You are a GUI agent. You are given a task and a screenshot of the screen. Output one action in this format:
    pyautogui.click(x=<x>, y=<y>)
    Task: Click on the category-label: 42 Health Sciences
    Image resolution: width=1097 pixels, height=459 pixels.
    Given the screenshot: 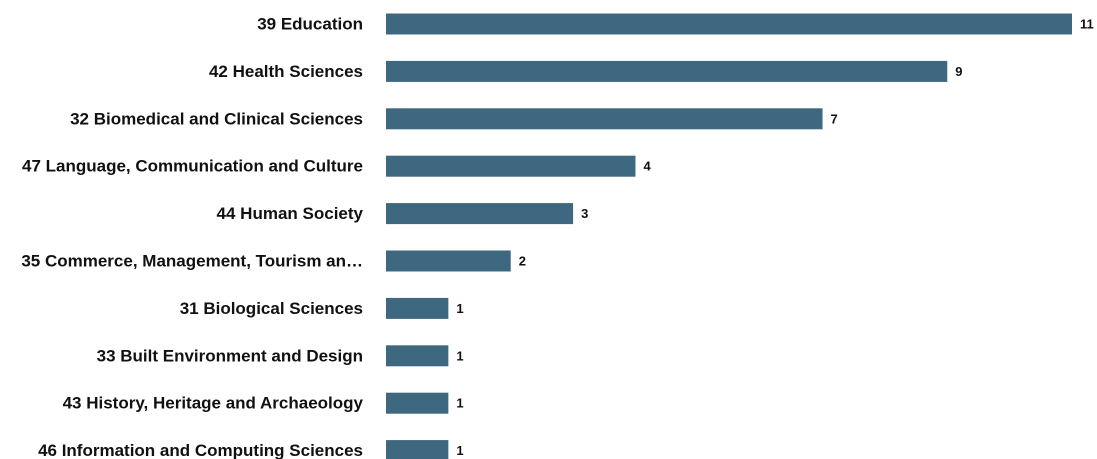 What is the action you would take?
    pyautogui.click(x=286, y=71)
    